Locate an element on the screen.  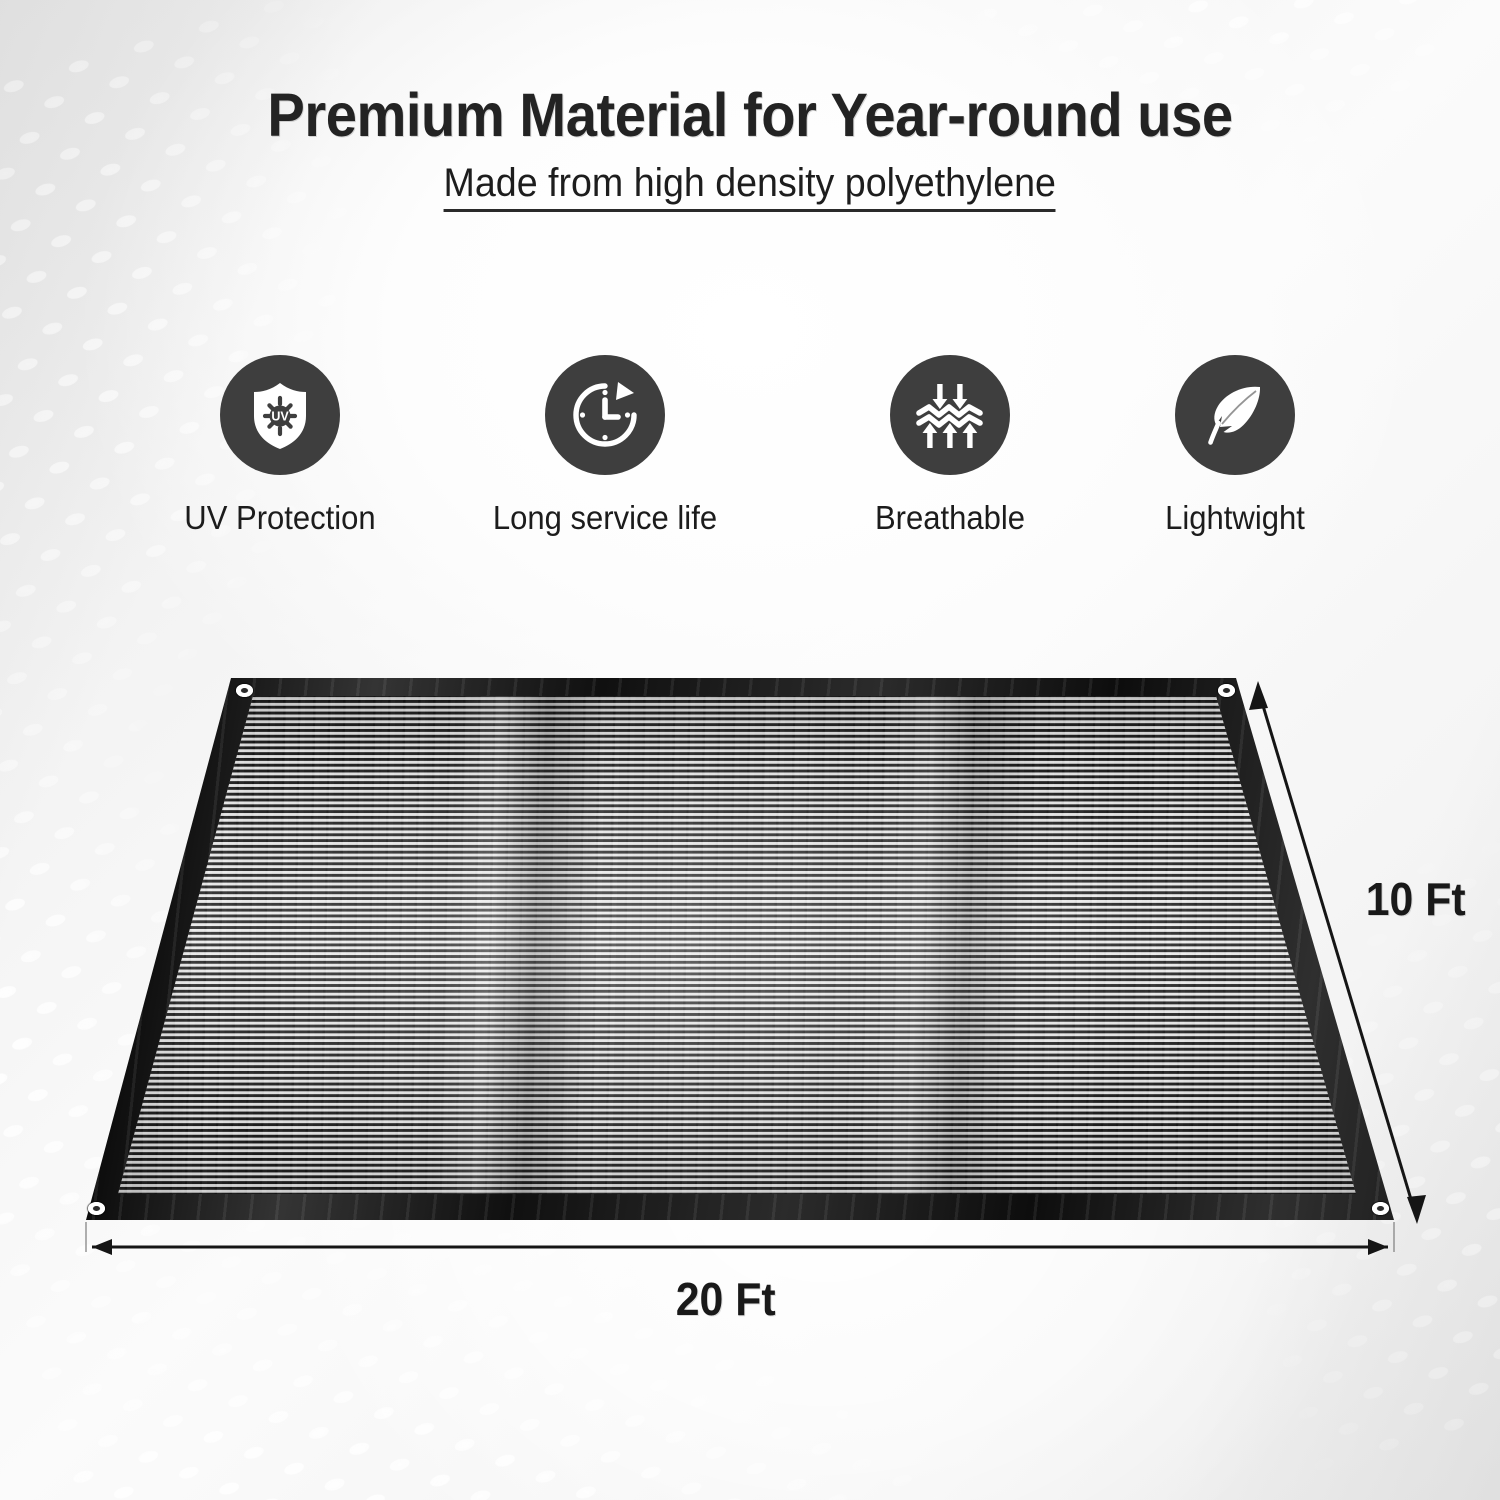
feature-long-service-life: Long service life is located at coordinates (605, 446).